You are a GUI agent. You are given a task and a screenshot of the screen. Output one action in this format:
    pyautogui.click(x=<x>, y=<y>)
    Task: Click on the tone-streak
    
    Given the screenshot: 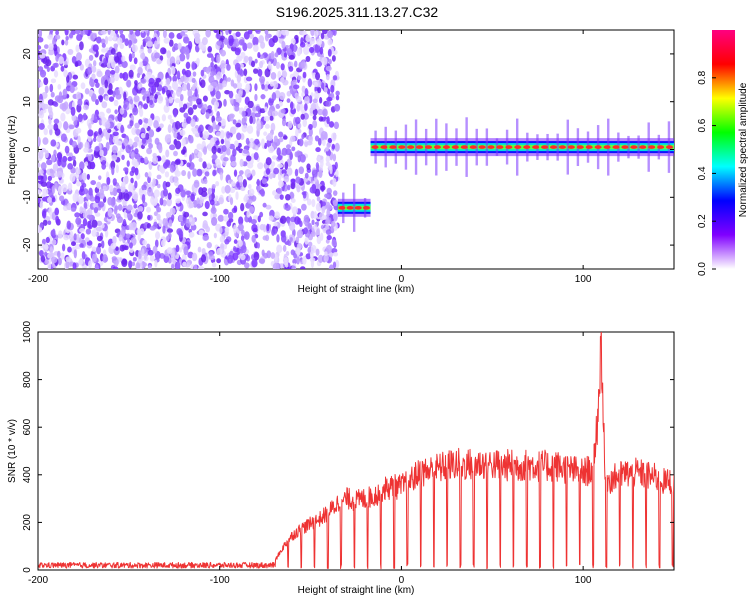 What is the action you would take?
    pyautogui.click(x=567, y=147)
    